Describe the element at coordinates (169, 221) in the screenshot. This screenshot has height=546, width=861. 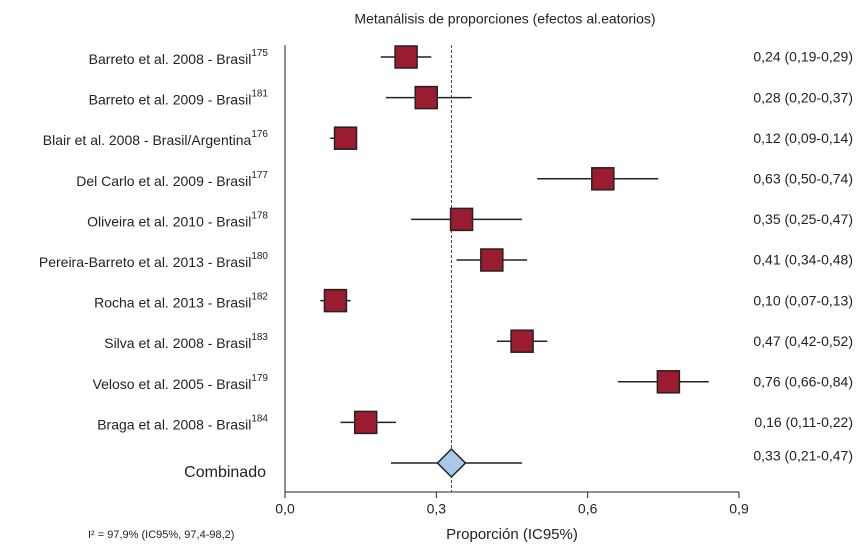
I see `study-name: Oliveira et al. 2010 - Brasil` at that location.